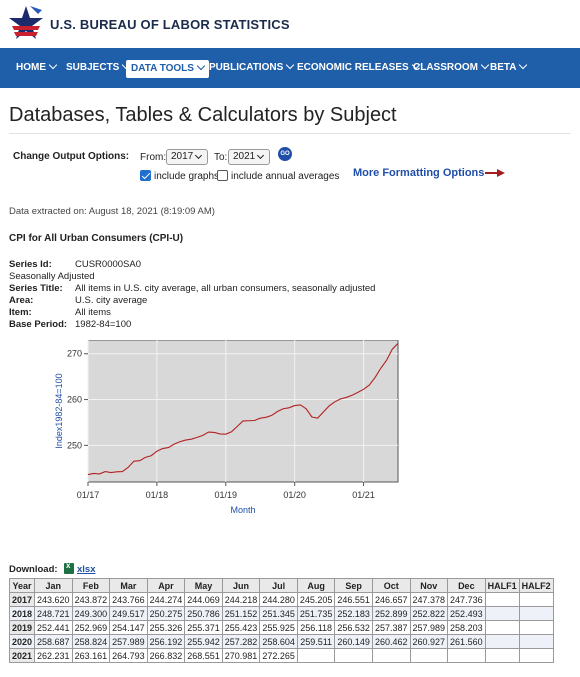  Describe the element at coordinates (22, 585) in the screenshot. I see `column-header: Year` at that location.